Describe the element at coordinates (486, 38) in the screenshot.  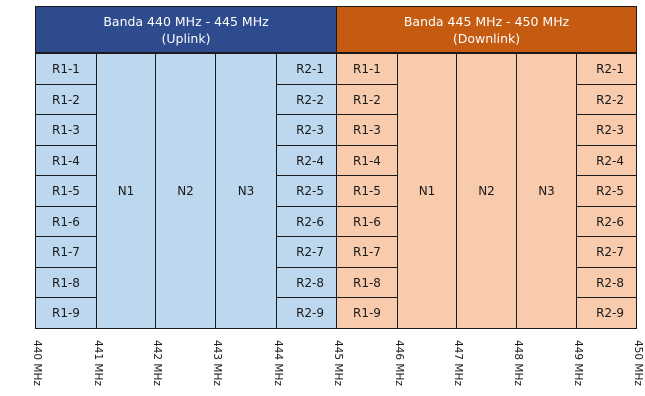
I see `band-subtitle: (Downlink)` at that location.